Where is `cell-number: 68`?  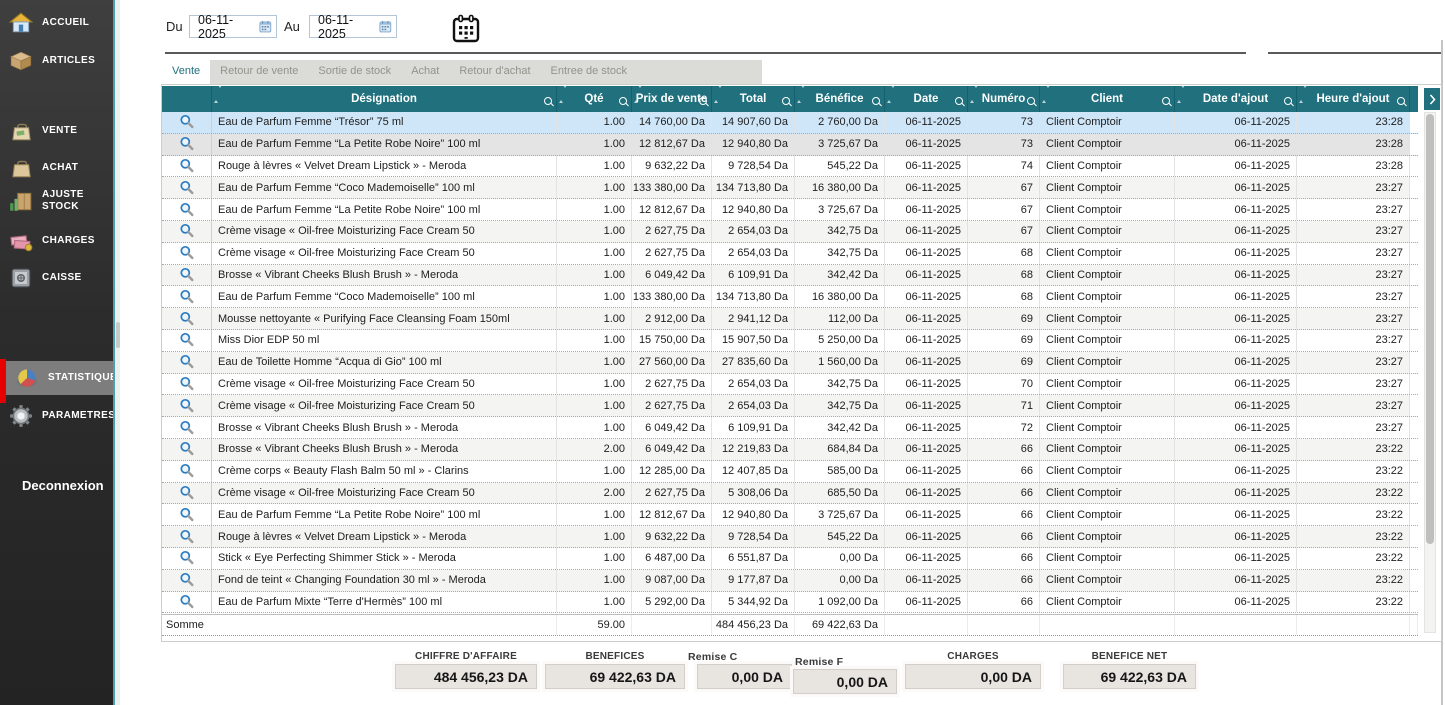
cell-number: 68 is located at coordinates (1004, 275).